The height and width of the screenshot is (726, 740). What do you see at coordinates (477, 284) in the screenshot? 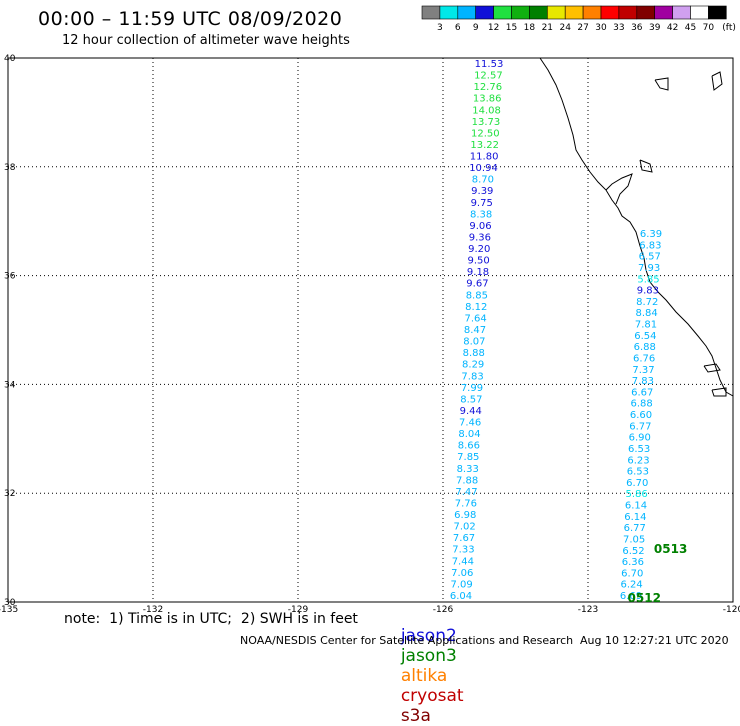
I see `wave-height-track-a: 9.67` at bounding box center [477, 284].